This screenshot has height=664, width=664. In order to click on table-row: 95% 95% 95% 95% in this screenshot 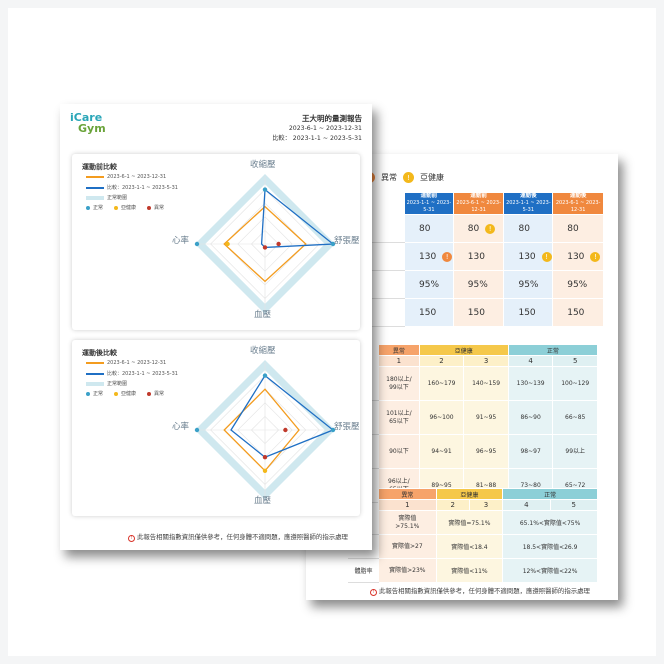, I will do `click(476, 284)`.